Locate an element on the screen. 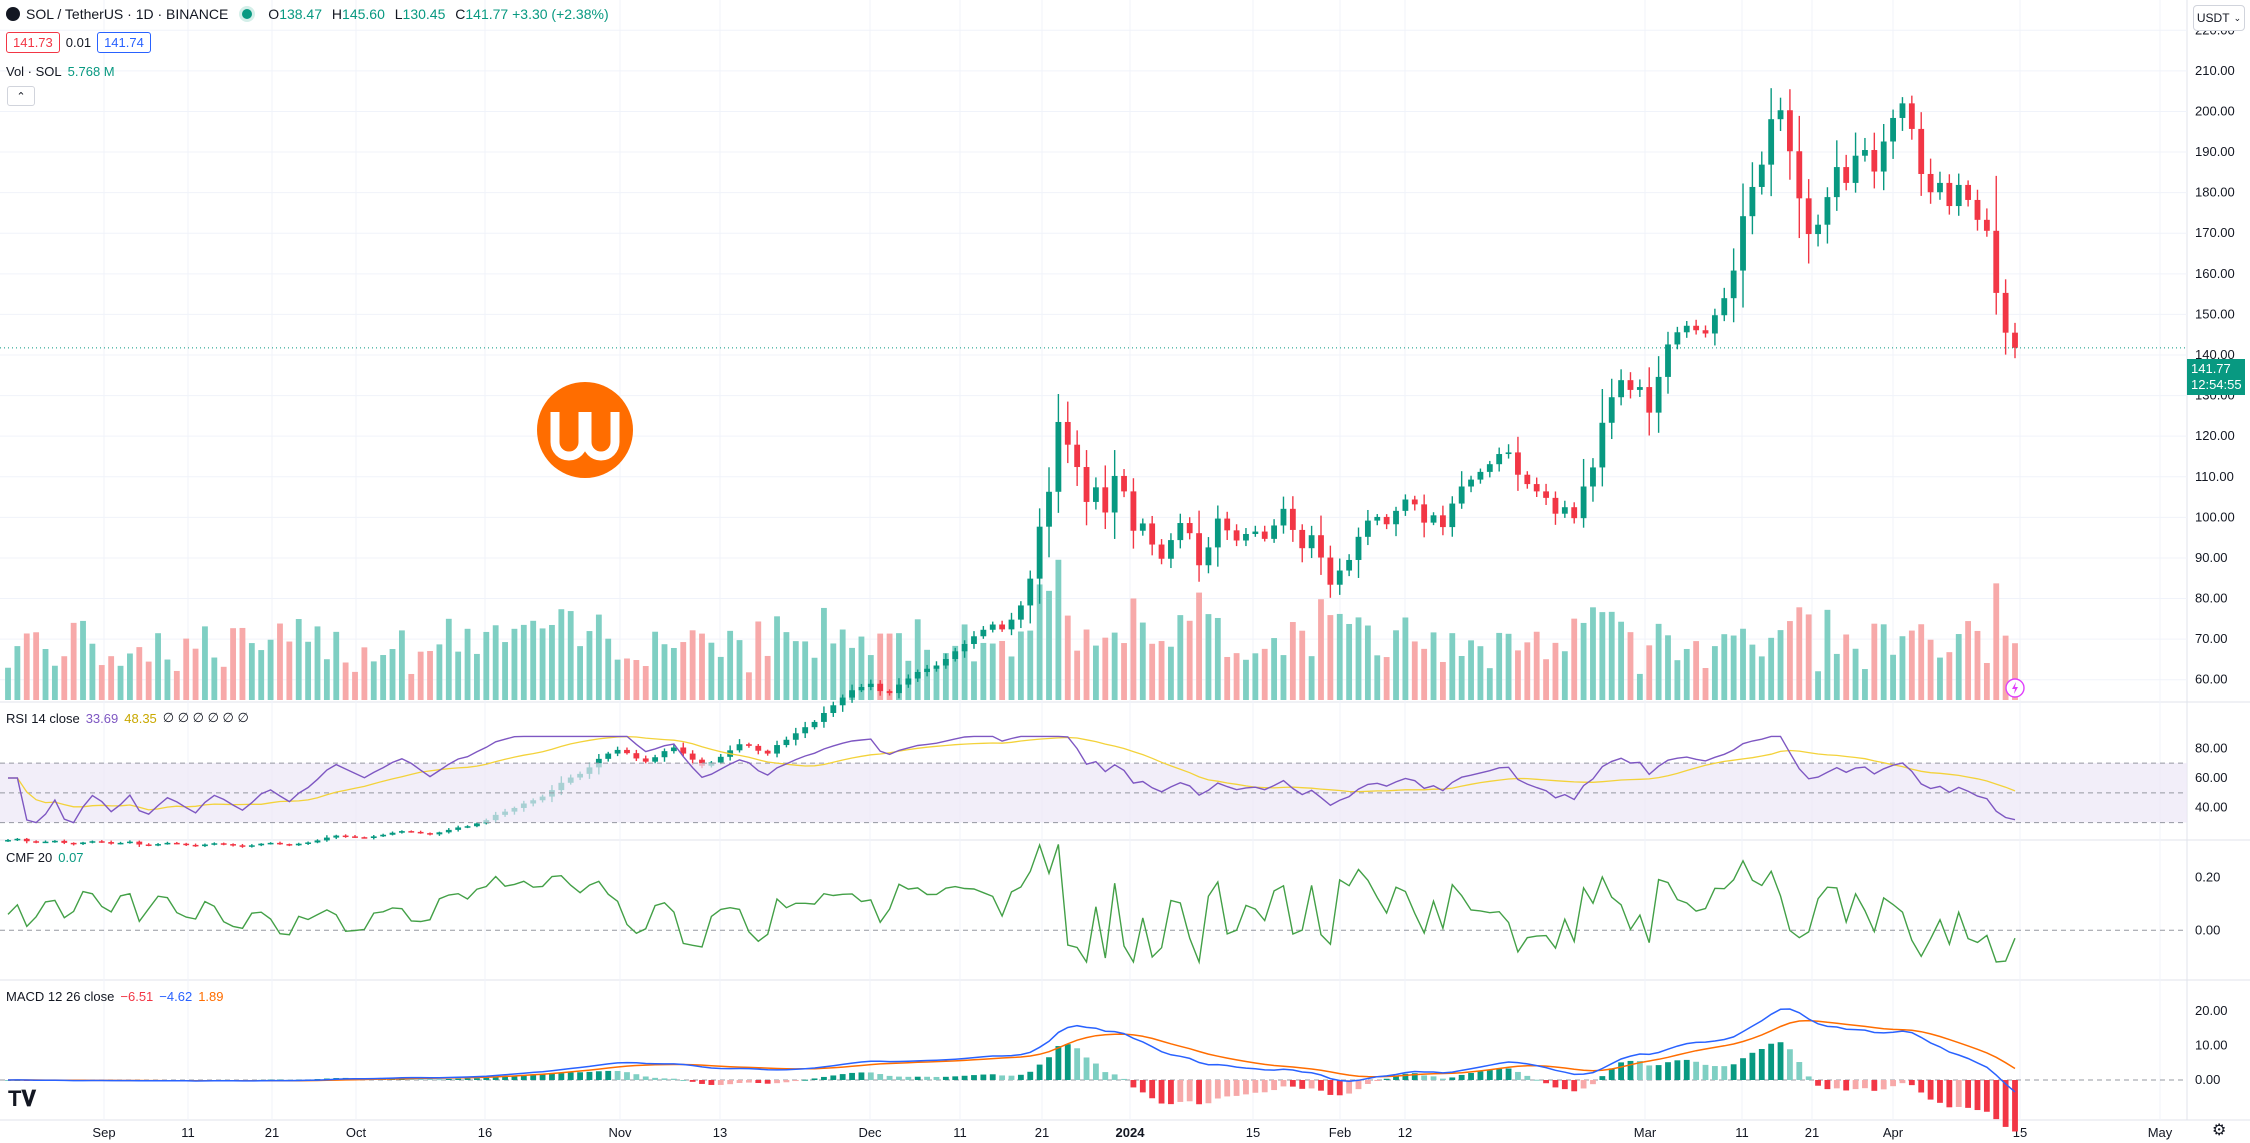 Image resolution: width=2250 pixels, height=1143 pixels. currency-selector: USDT ⌄ is located at coordinates (2219, 18).